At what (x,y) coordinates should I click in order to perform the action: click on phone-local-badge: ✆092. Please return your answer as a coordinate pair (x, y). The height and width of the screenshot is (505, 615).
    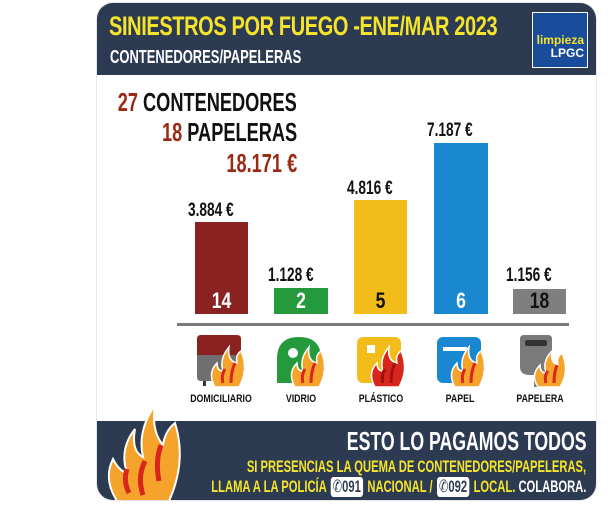
    Looking at the image, I should click on (452, 487).